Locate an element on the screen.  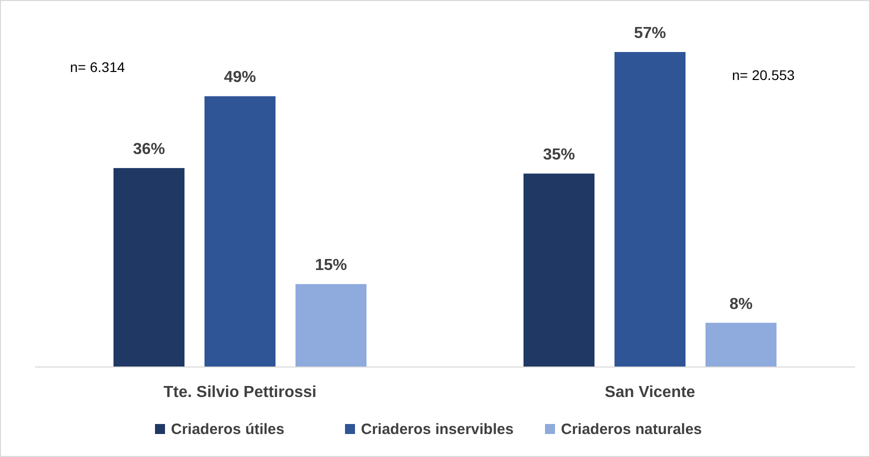
data-label: 35% is located at coordinates (559, 155).